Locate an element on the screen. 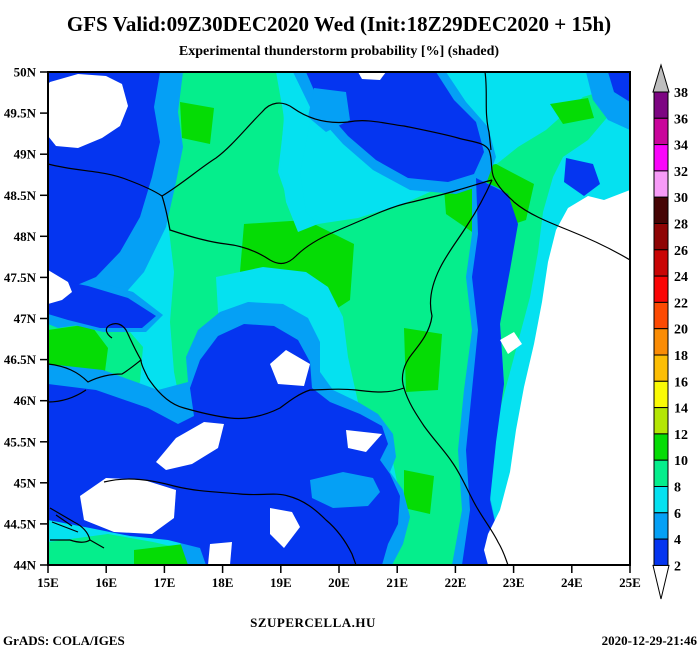 The height and width of the screenshot is (650, 700). shade-region-white-south1 is located at coordinates (220, 553).